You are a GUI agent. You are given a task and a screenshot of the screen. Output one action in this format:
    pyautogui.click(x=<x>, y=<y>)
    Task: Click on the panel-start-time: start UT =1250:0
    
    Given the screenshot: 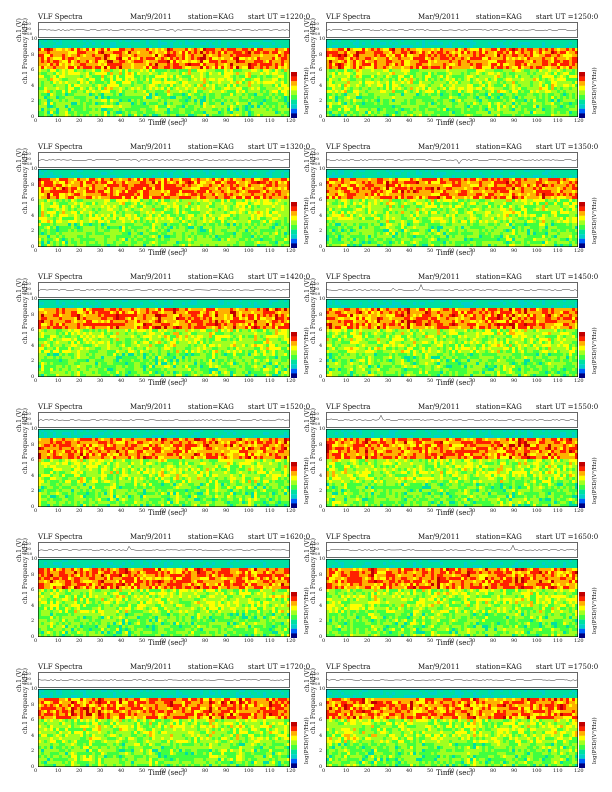 What is the action you would take?
    pyautogui.click(x=567, y=17)
    